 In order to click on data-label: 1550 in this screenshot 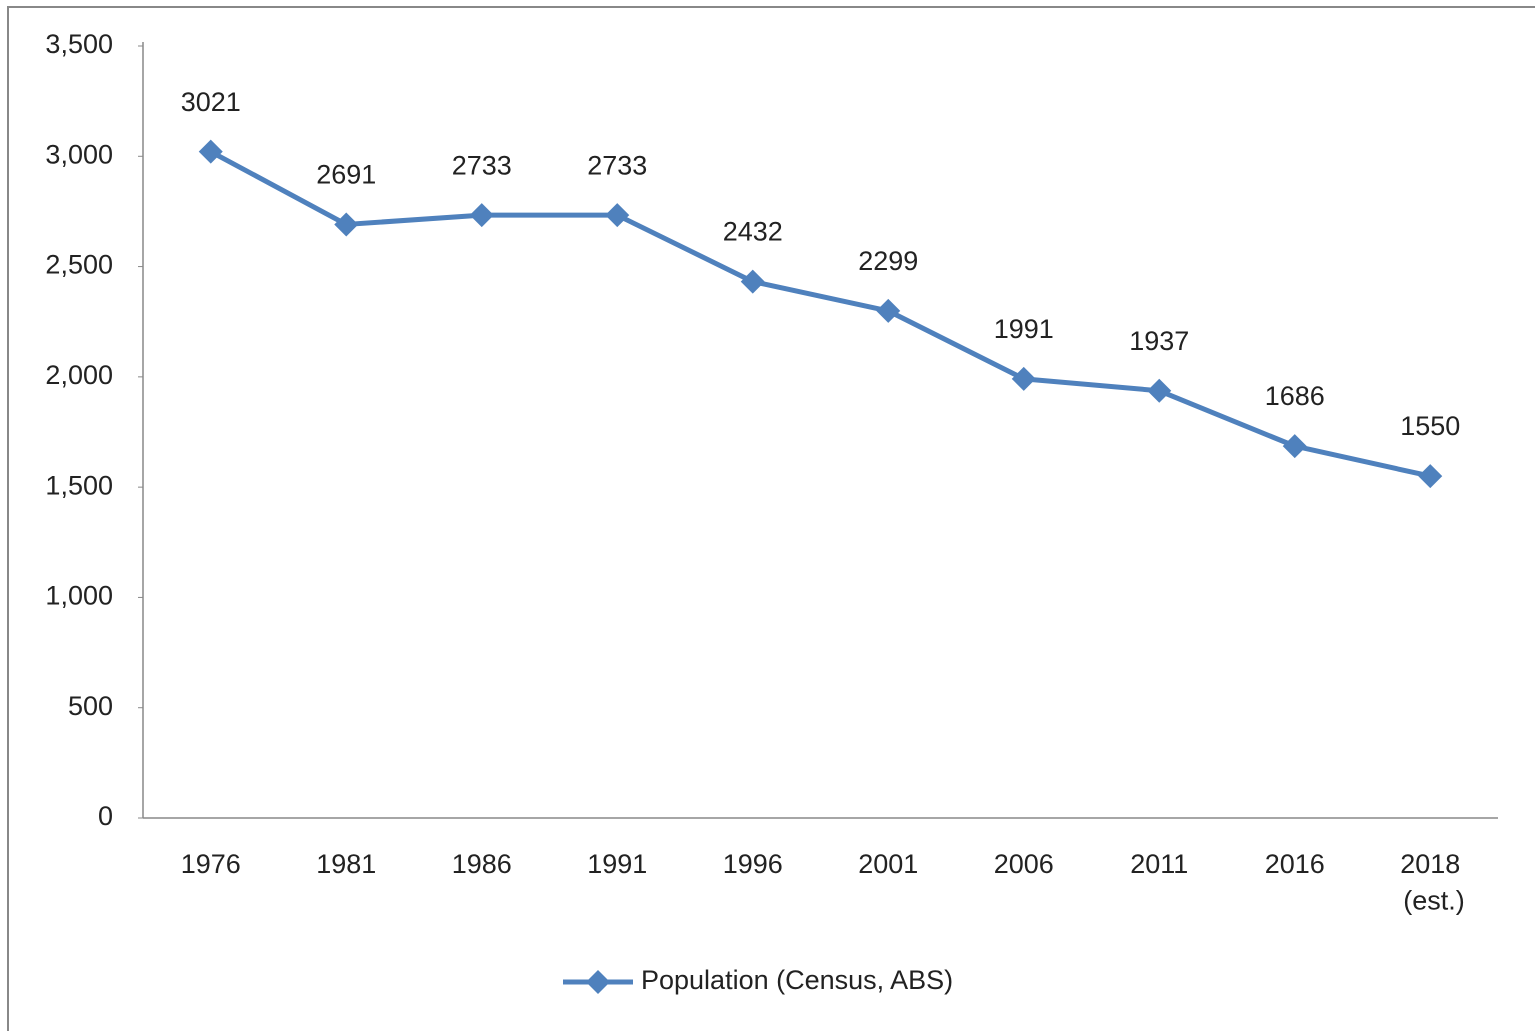, I will do `click(1430, 426)`.